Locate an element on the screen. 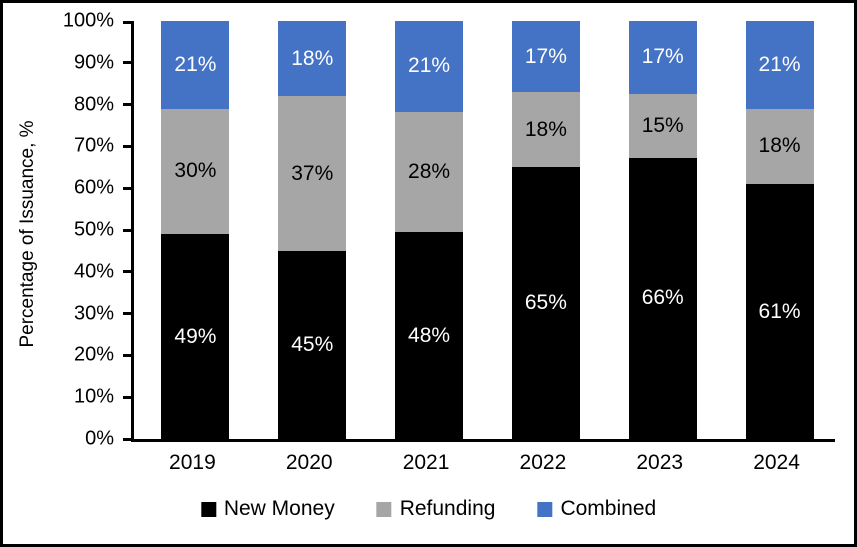 Image resolution: width=857 pixels, height=547 pixels. y-axis-tick-label: 10% is located at coordinates (93, 396).